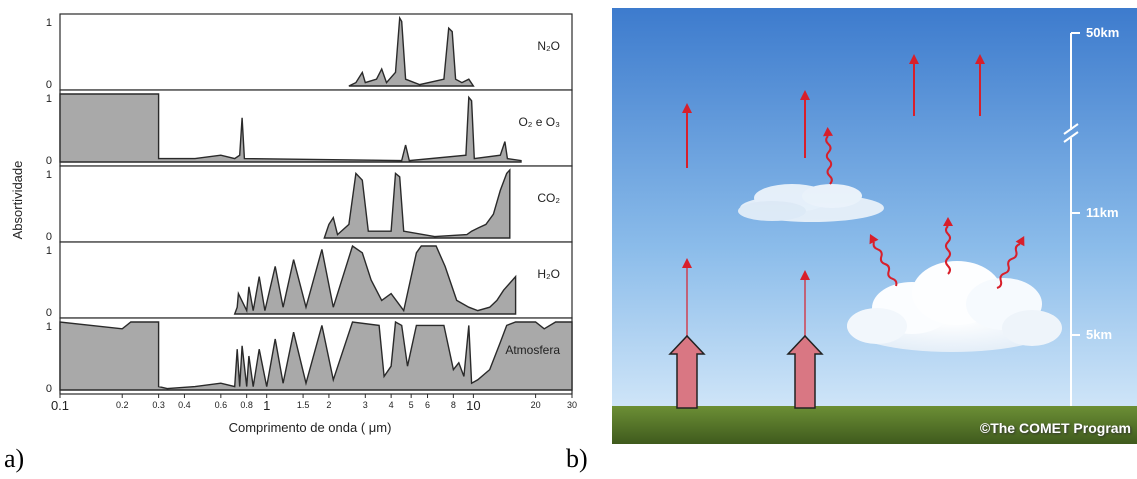 This screenshot has width=1137, height=479. What do you see at coordinates (158, 405) in the screenshot?
I see `x-tick-label: 0.3` at bounding box center [158, 405].